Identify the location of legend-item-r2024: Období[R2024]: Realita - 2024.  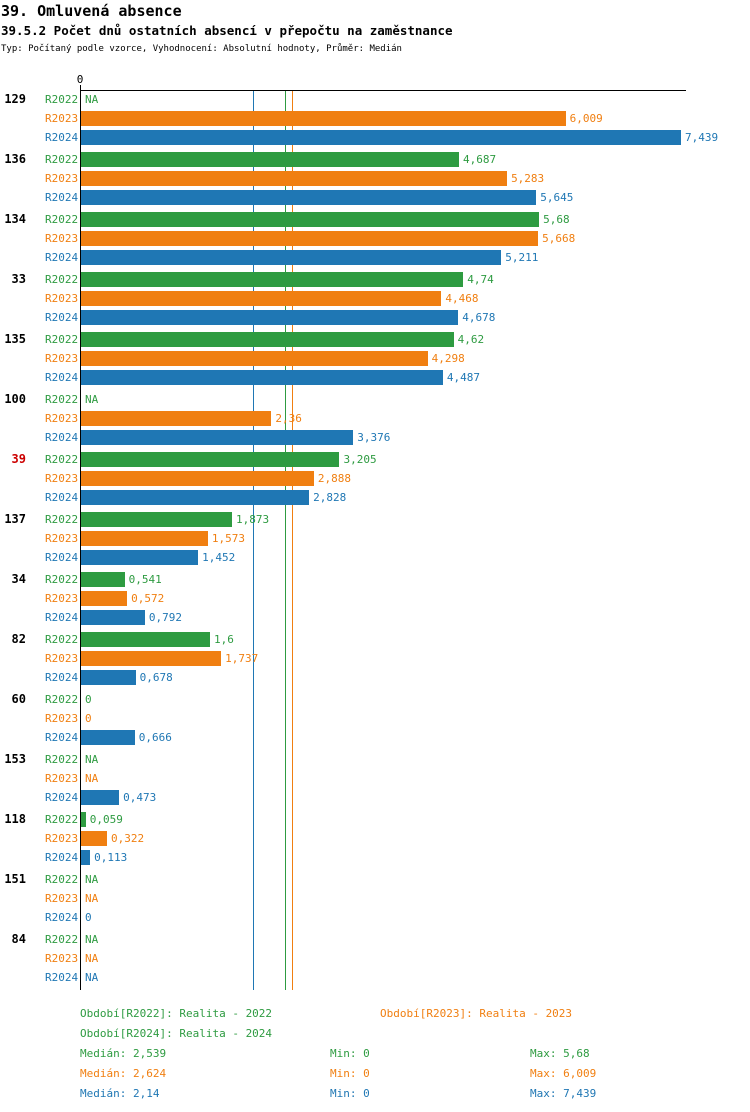
(176, 1033).